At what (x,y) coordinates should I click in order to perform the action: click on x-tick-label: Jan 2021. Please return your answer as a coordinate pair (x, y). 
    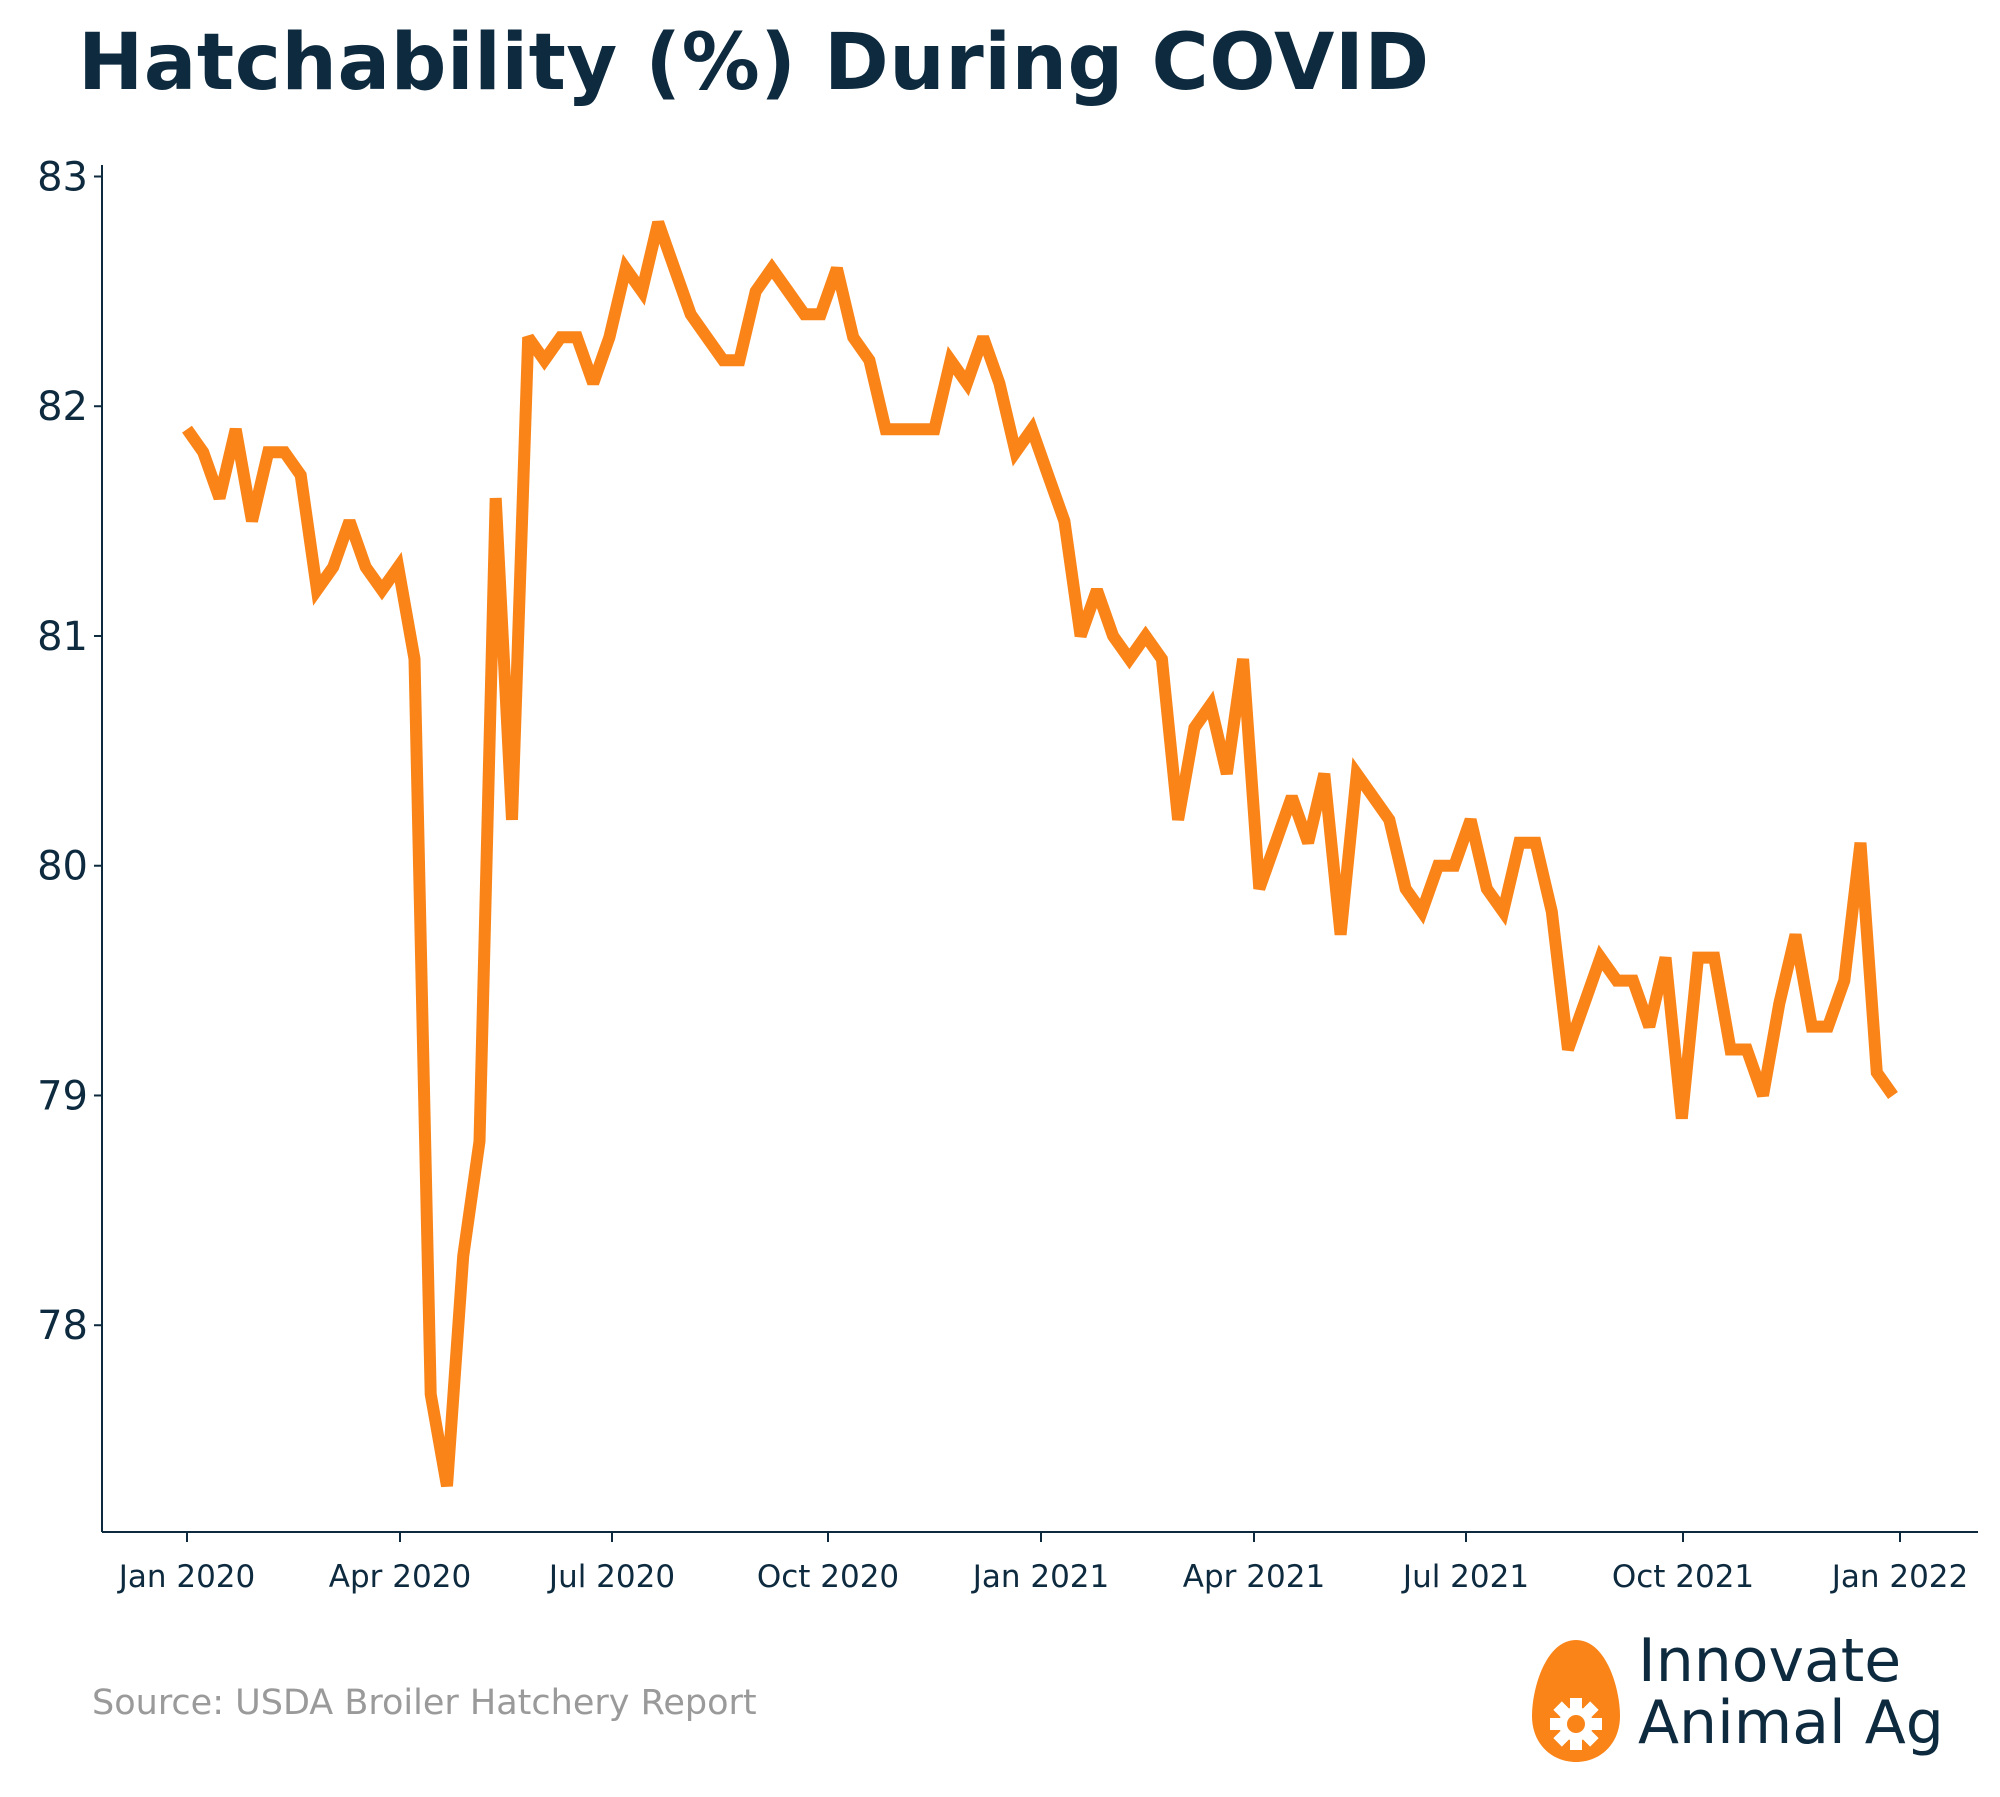
    Looking at the image, I should click on (1040, 1577).